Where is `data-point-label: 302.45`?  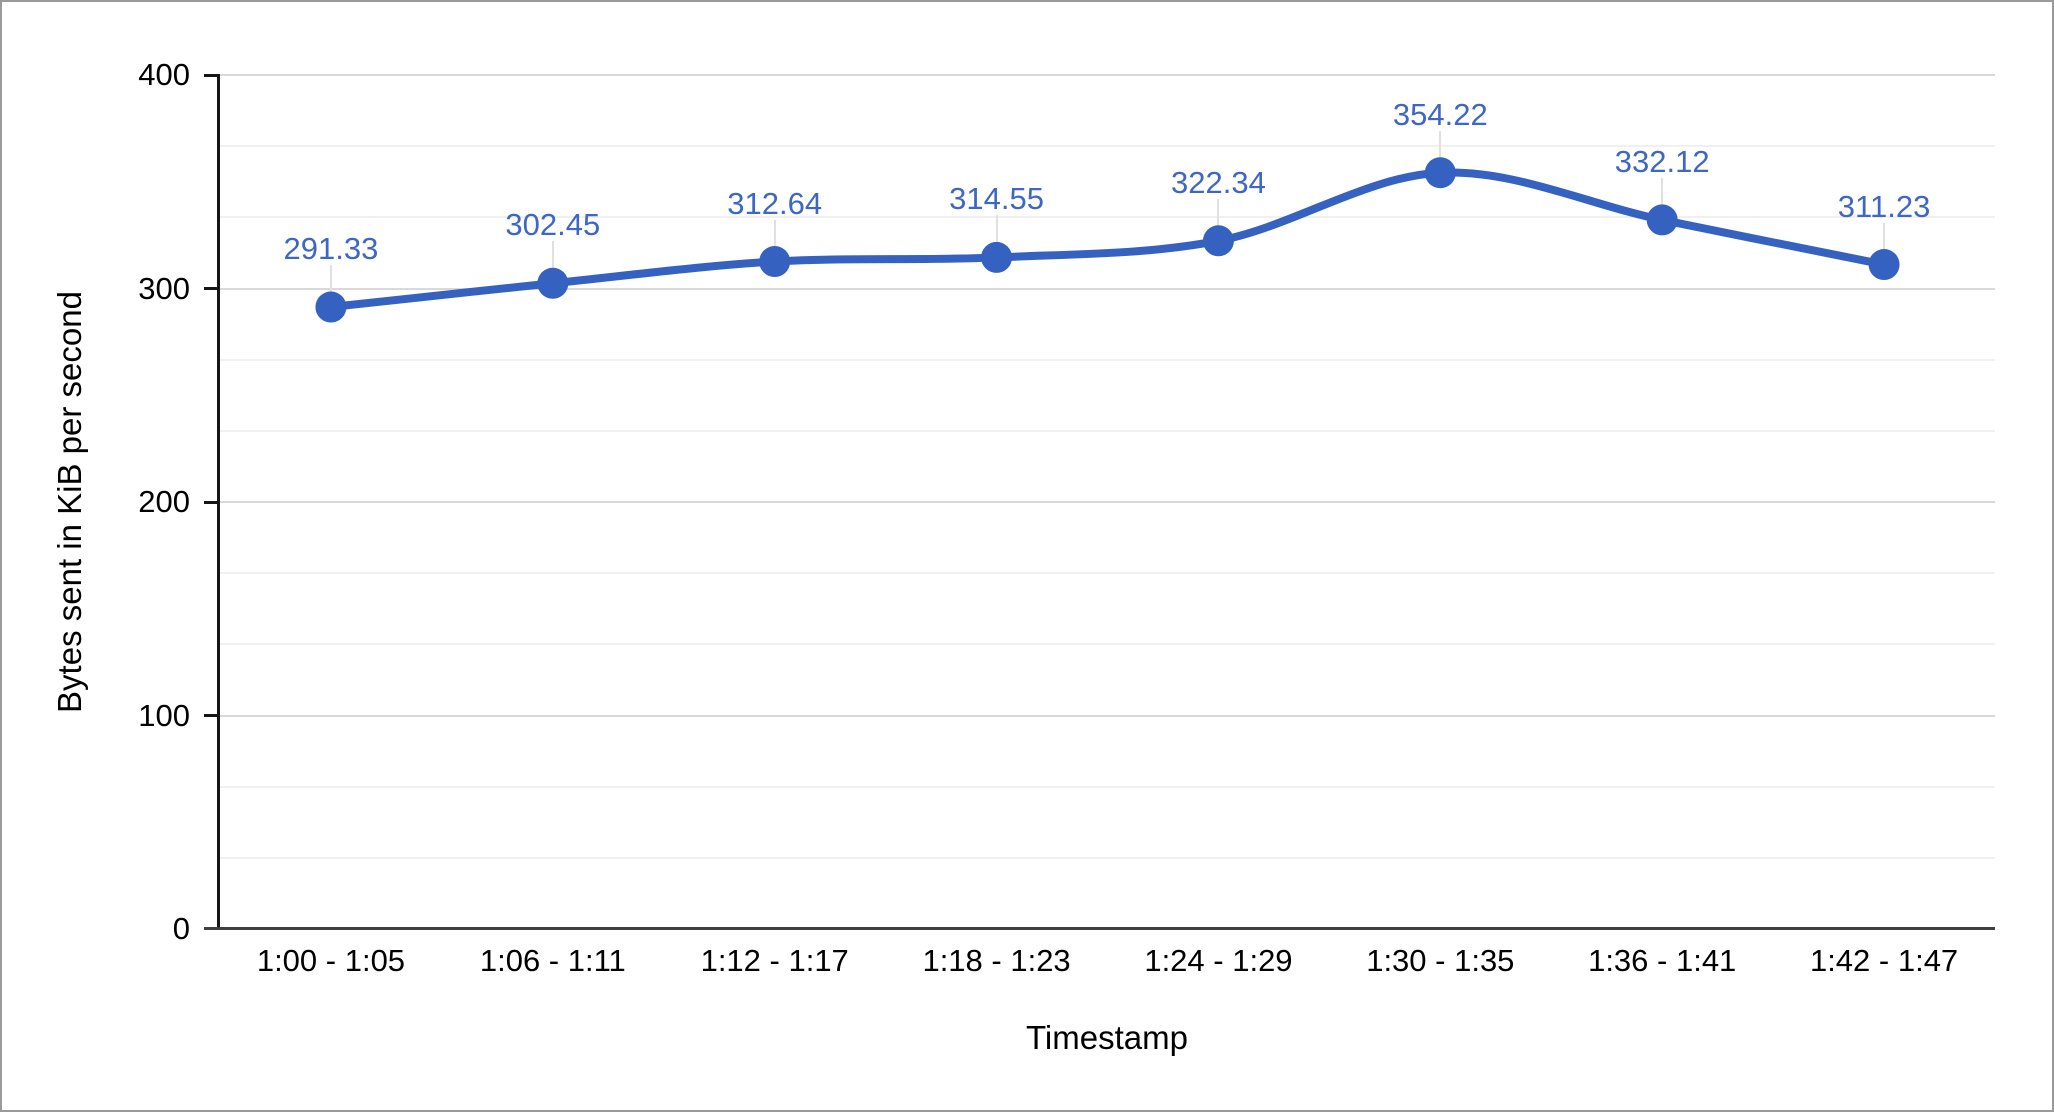 data-point-label: 302.45 is located at coordinates (553, 225).